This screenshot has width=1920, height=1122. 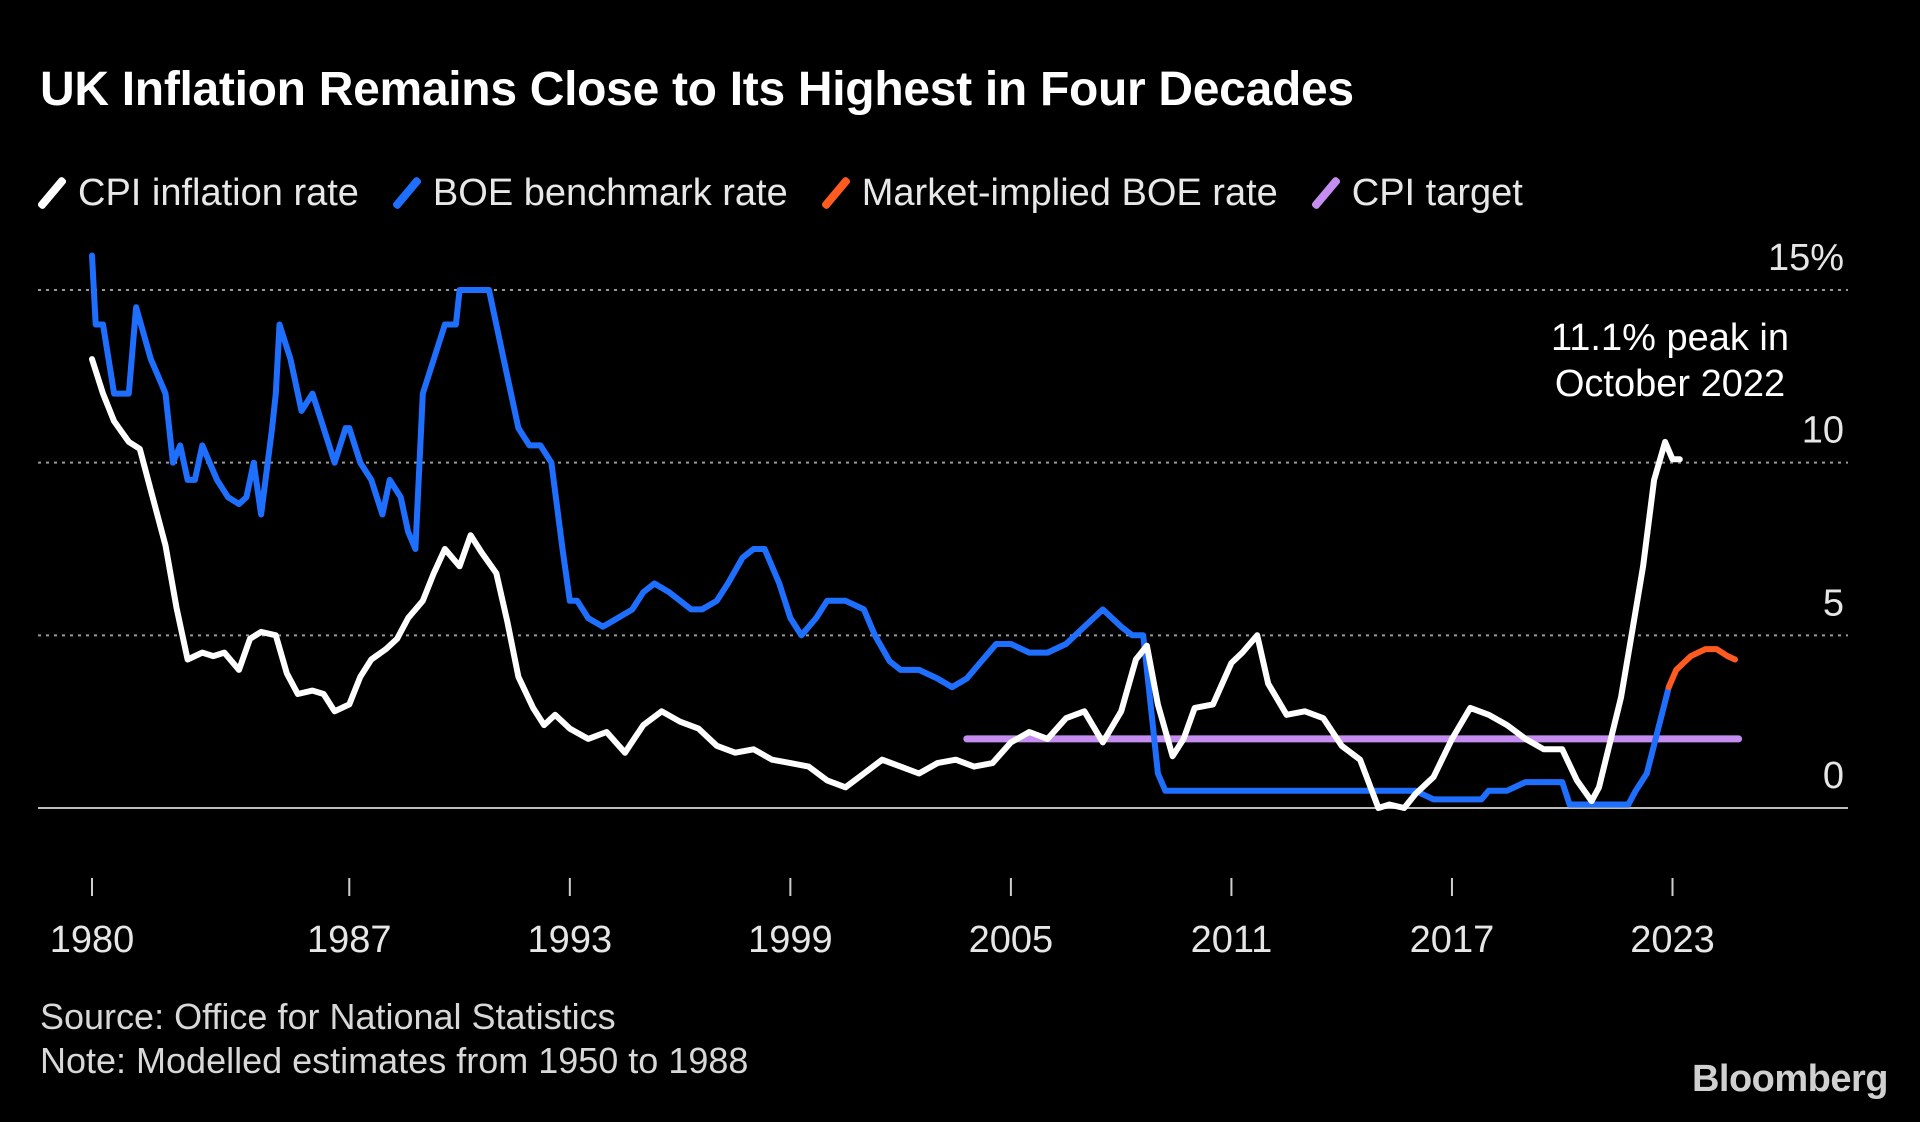 What do you see at coordinates (1011, 940) in the screenshot?
I see `x-tick-label: 2005` at bounding box center [1011, 940].